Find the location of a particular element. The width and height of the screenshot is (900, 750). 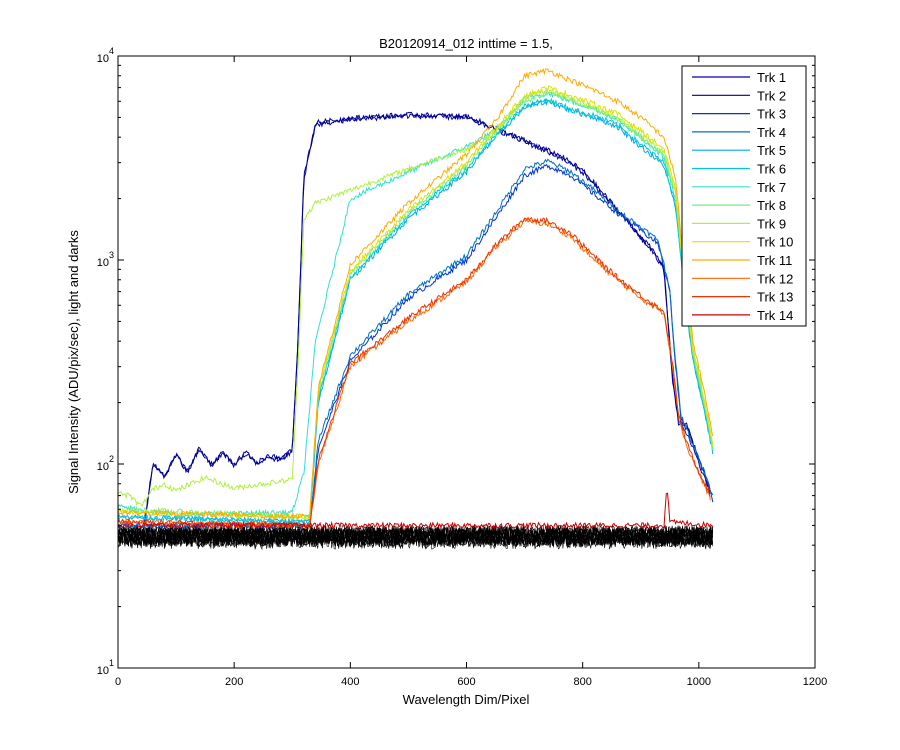

dark-traces is located at coordinates (416, 537).